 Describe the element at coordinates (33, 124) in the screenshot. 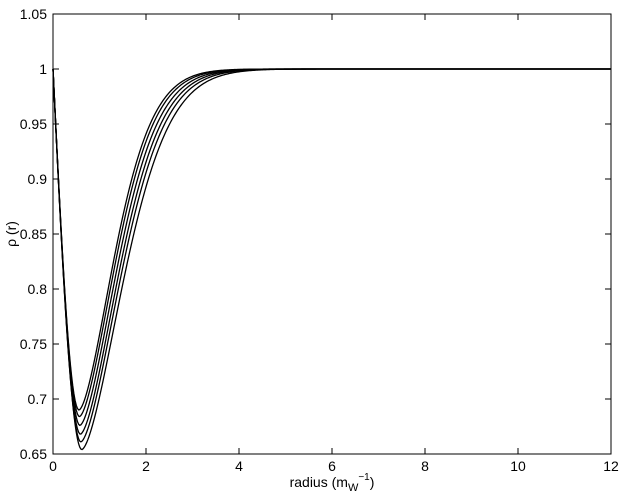

I see `y-tick-label: 0.95` at that location.